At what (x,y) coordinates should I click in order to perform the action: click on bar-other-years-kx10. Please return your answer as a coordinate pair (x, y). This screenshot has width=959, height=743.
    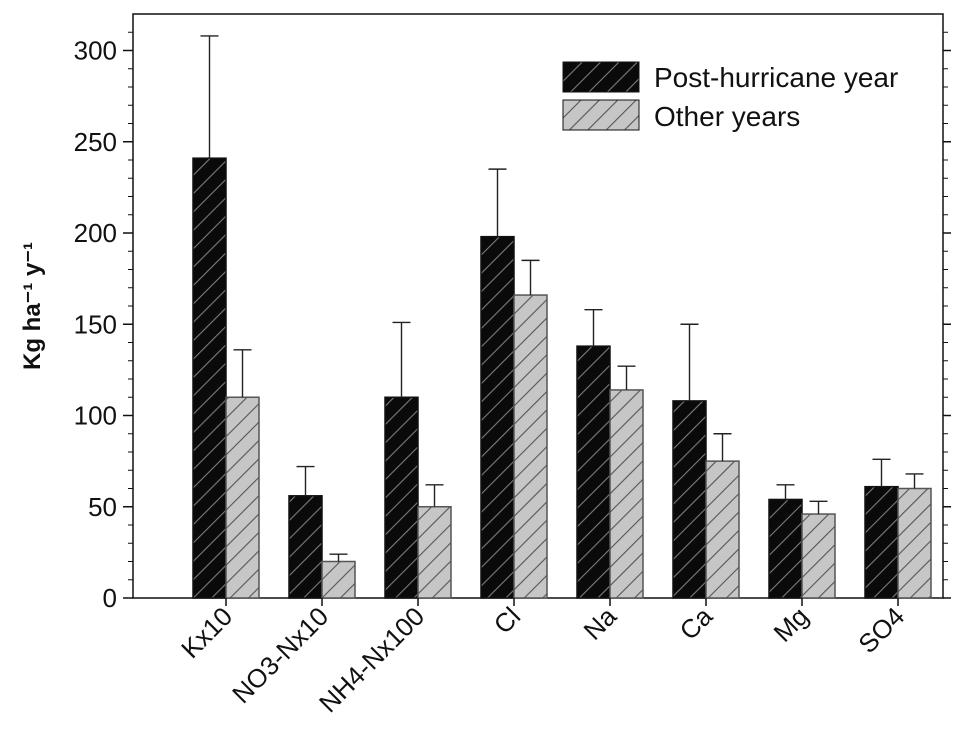
    Looking at the image, I should click on (242, 497).